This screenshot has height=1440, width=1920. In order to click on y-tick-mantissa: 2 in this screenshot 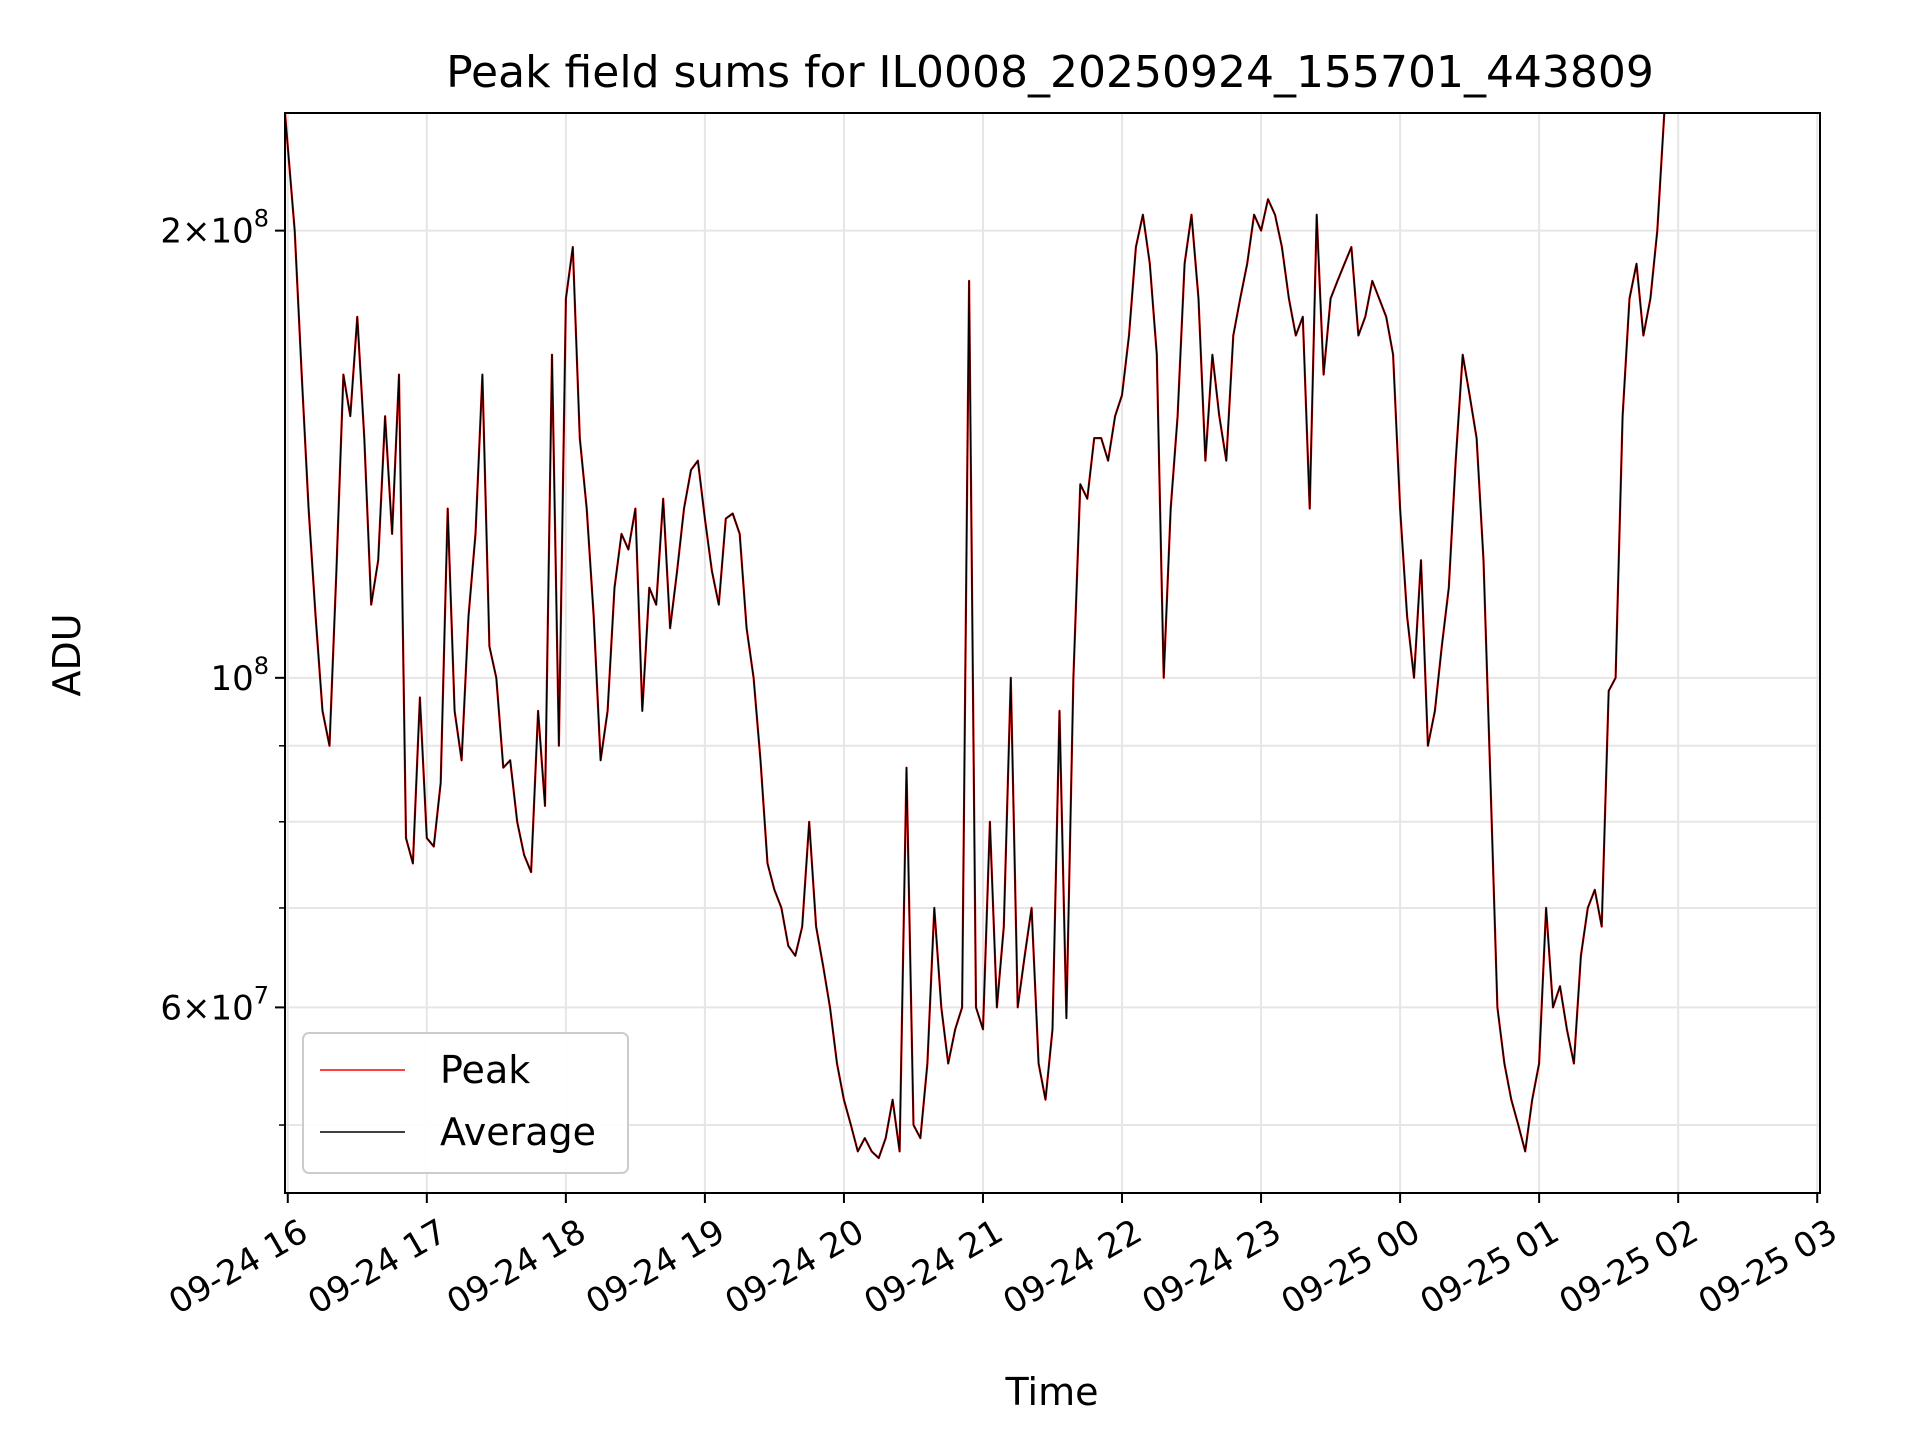, I will do `click(171, 232)`.